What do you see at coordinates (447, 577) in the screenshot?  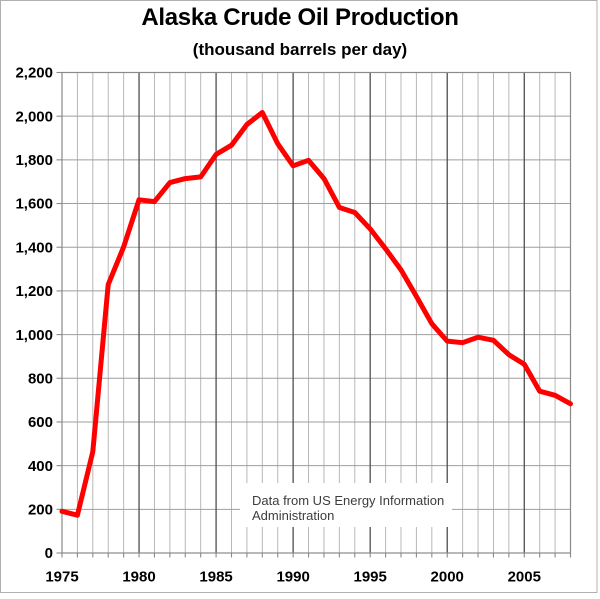 I see `x-tick-label: 2000` at bounding box center [447, 577].